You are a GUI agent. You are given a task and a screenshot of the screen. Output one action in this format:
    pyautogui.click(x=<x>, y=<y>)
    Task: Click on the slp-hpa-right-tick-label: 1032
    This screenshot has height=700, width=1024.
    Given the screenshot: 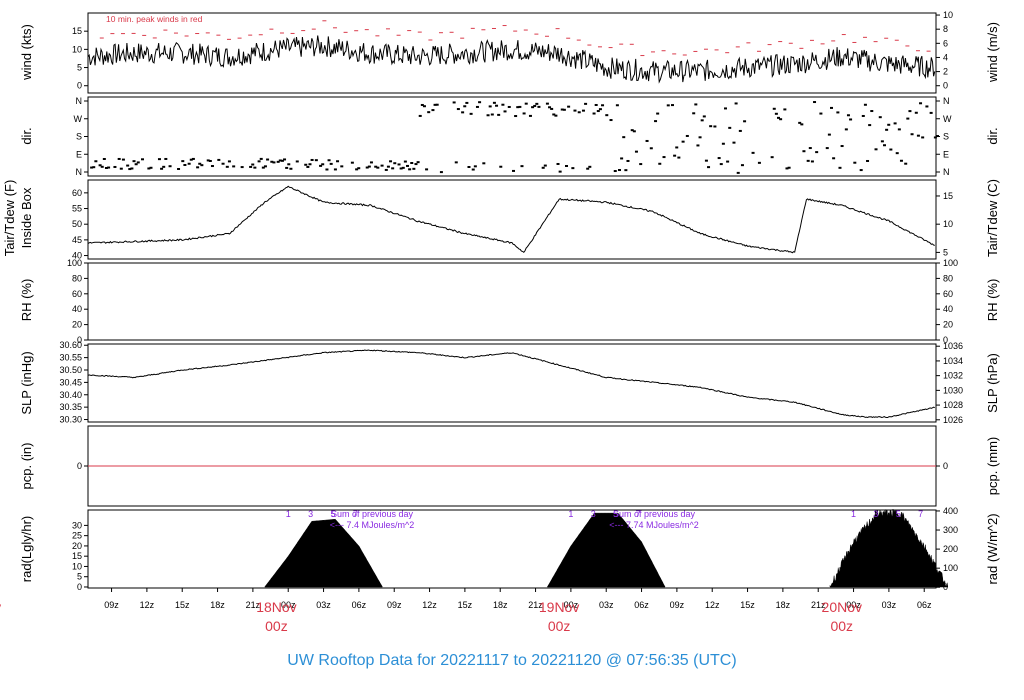 What is the action you would take?
    pyautogui.click(x=953, y=376)
    